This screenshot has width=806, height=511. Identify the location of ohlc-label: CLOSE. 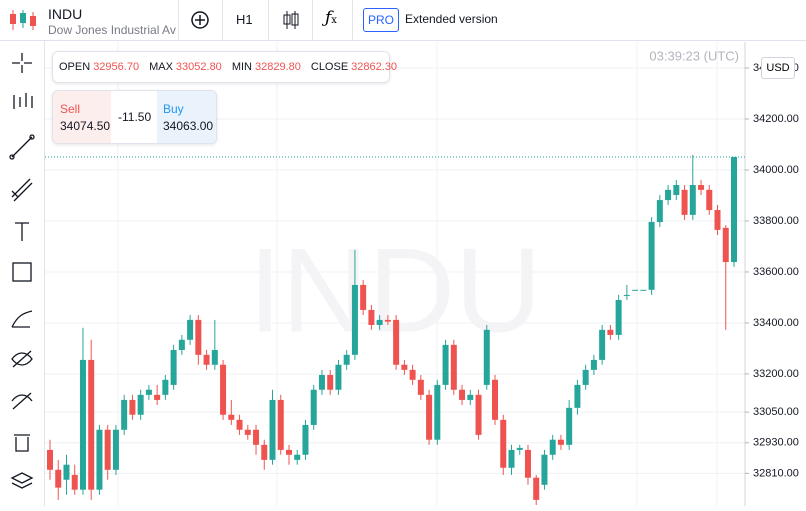
(329, 67).